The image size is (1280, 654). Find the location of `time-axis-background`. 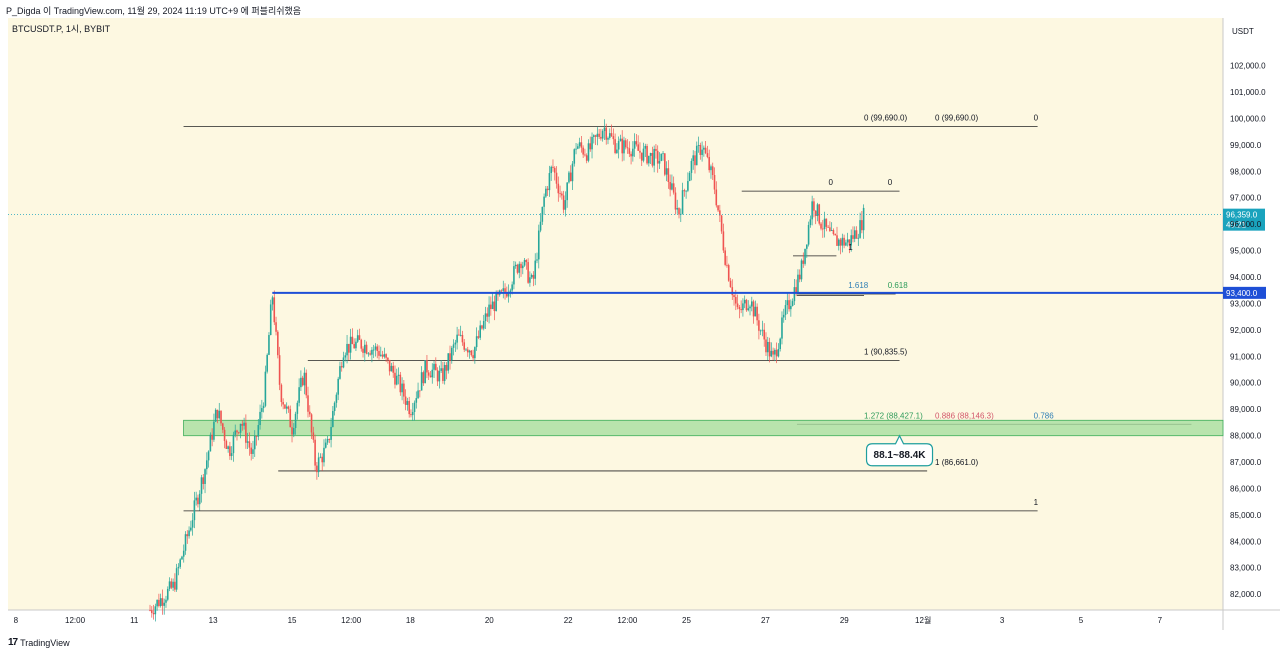

time-axis-background is located at coordinates (615, 621).